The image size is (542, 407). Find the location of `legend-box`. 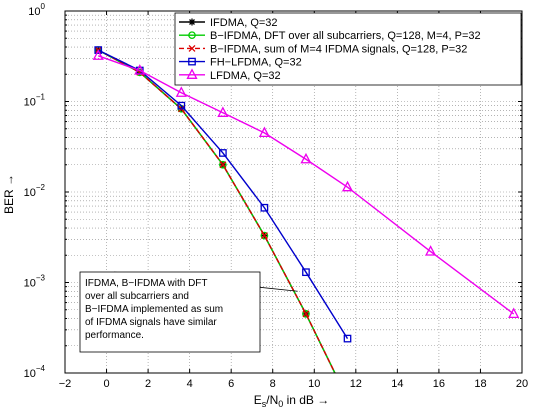

legend-box is located at coordinates (348, 49).